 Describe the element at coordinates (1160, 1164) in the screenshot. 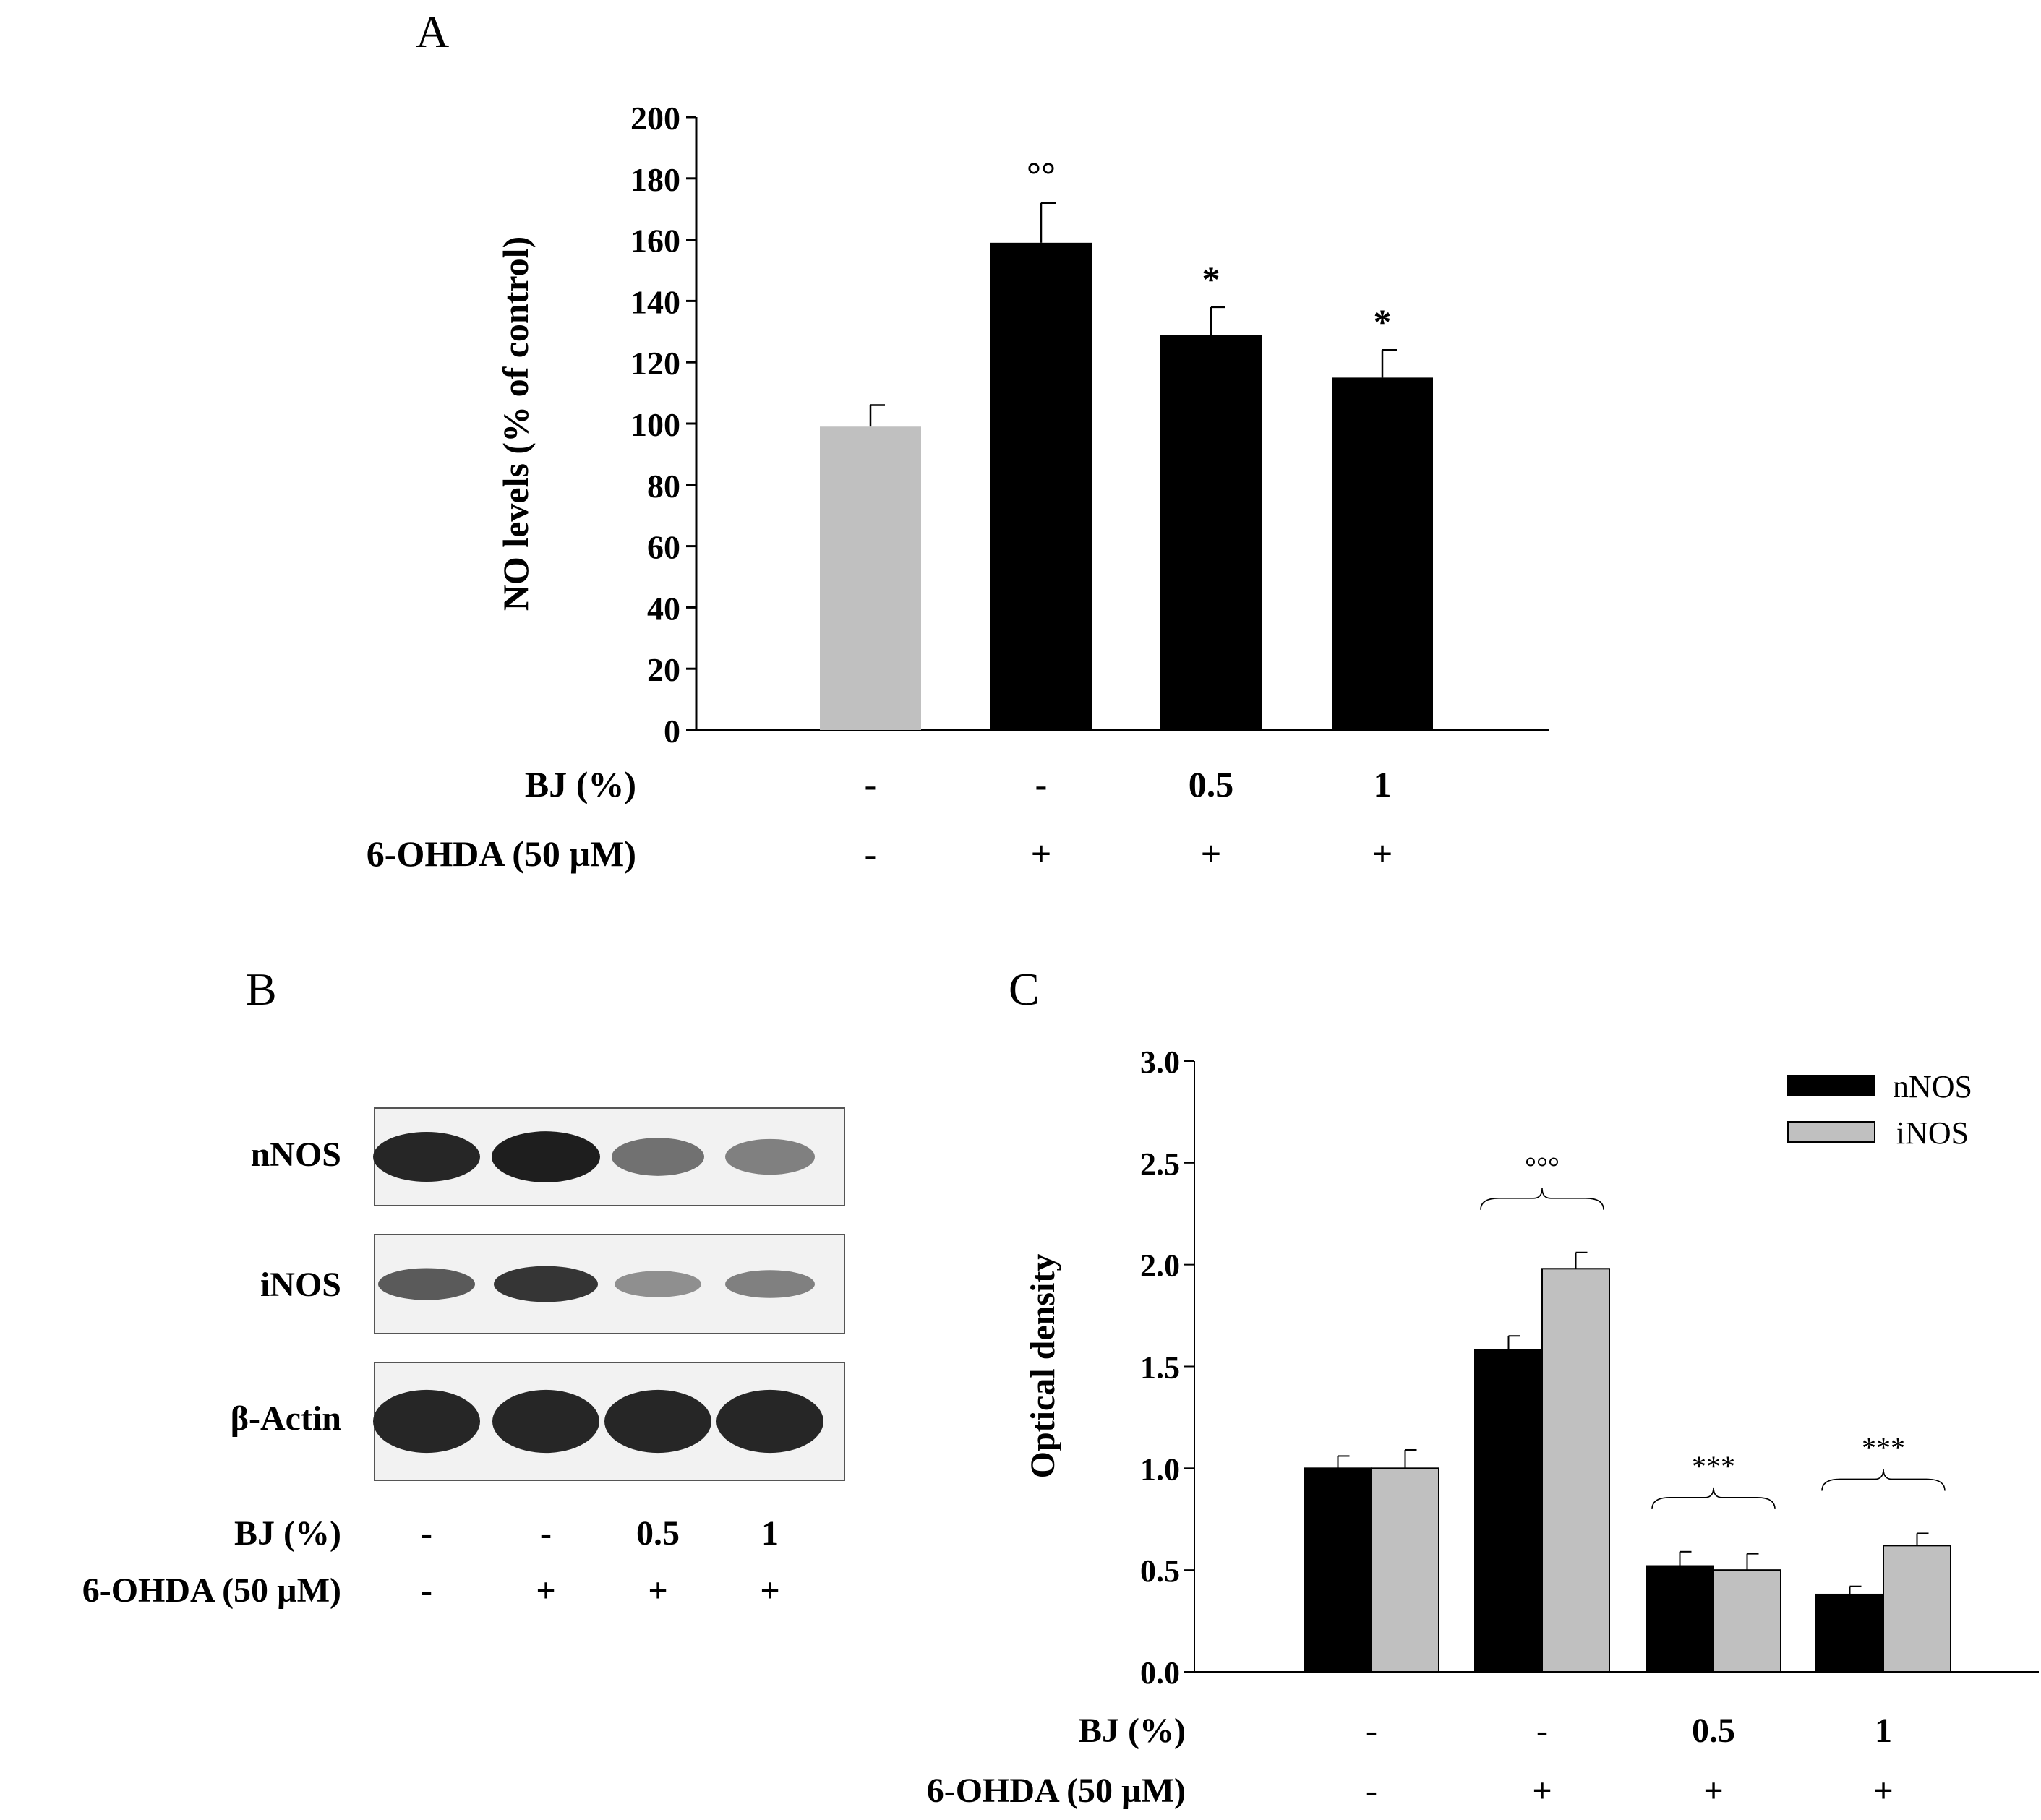

I see `y-tick-label: 2.5` at that location.